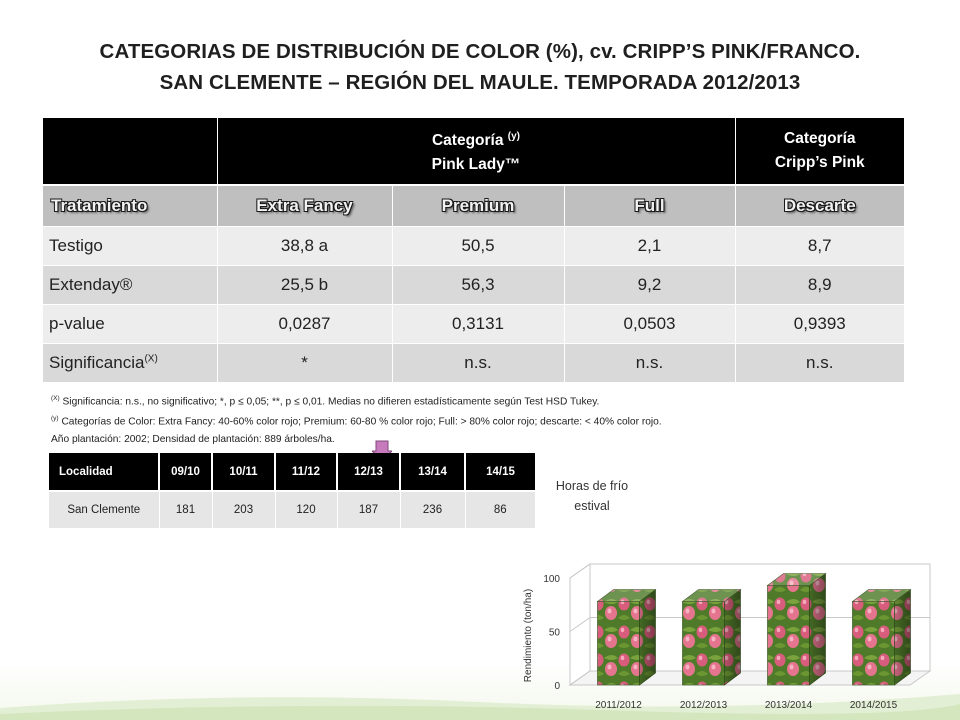  I want to click on table-row: Testigo 38,8 a 50,5 2,1 8,7, so click(473, 246).